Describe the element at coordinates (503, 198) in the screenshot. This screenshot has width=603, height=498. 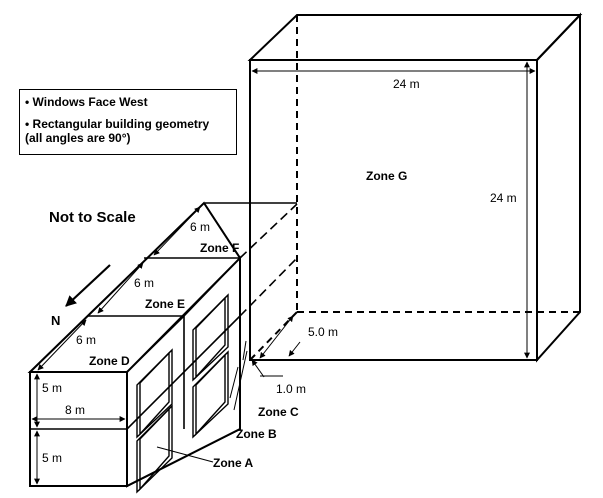
I see `g-height-label: 24 m` at that location.